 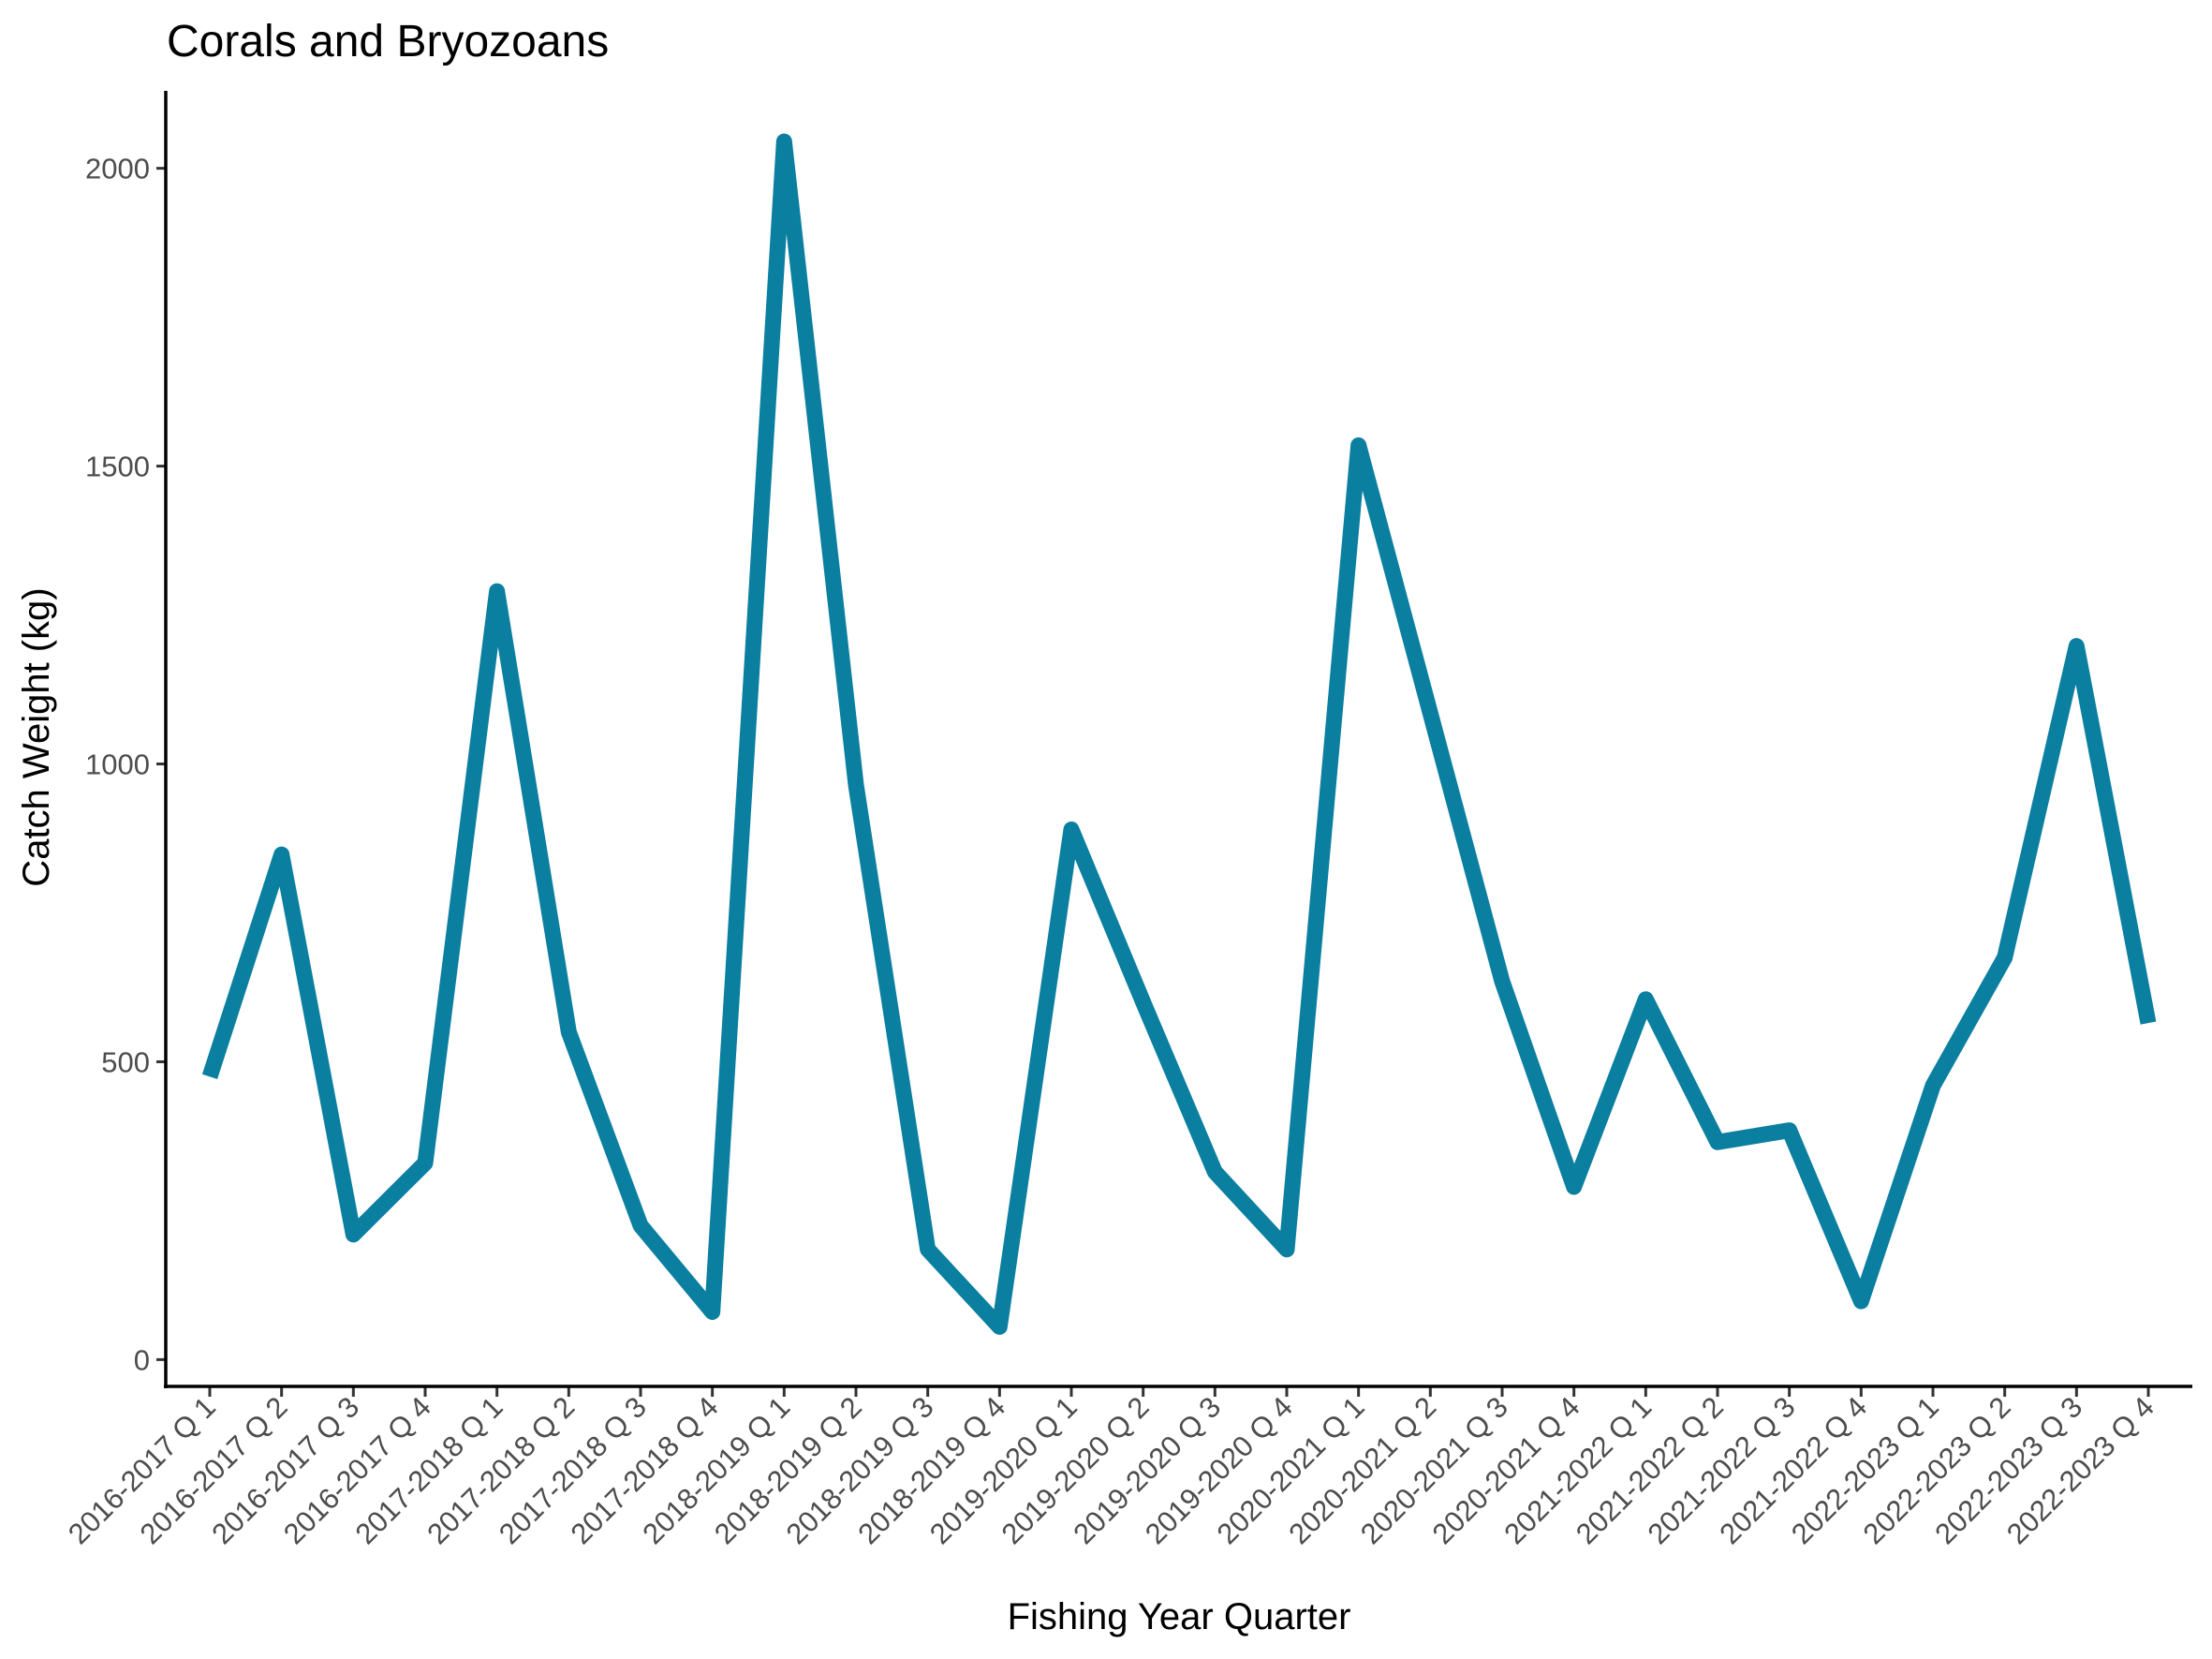 I want to click on y-axis-title: Catch Weight (kg), so click(x=36, y=737).